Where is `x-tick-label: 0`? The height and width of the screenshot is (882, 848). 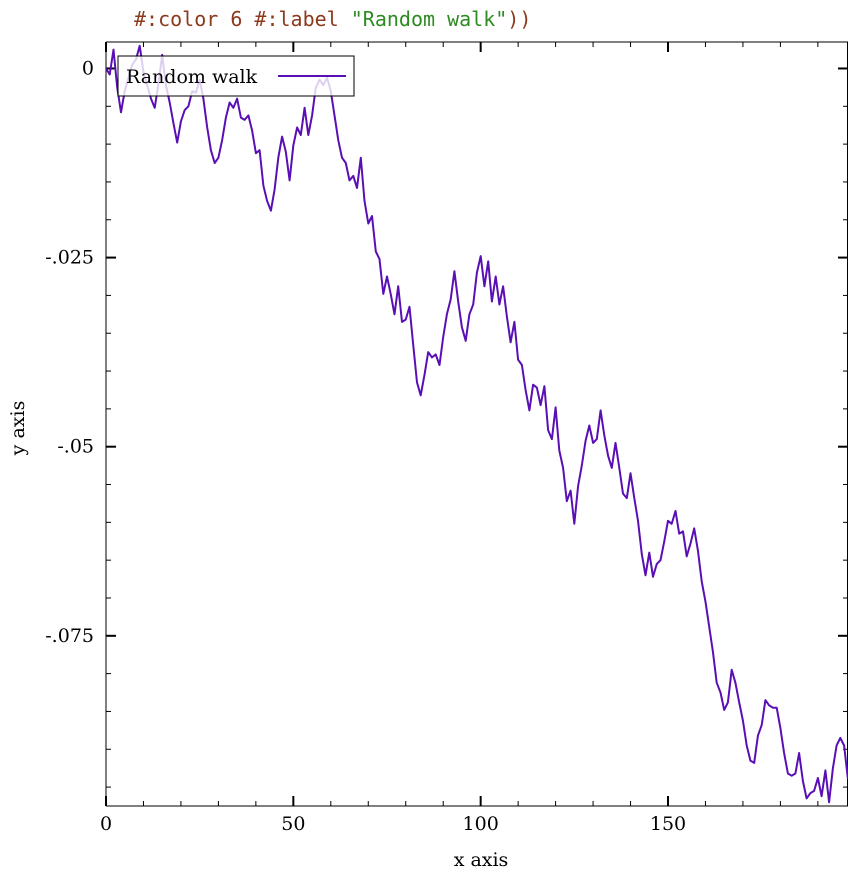
x-tick-label: 0 is located at coordinates (106, 824).